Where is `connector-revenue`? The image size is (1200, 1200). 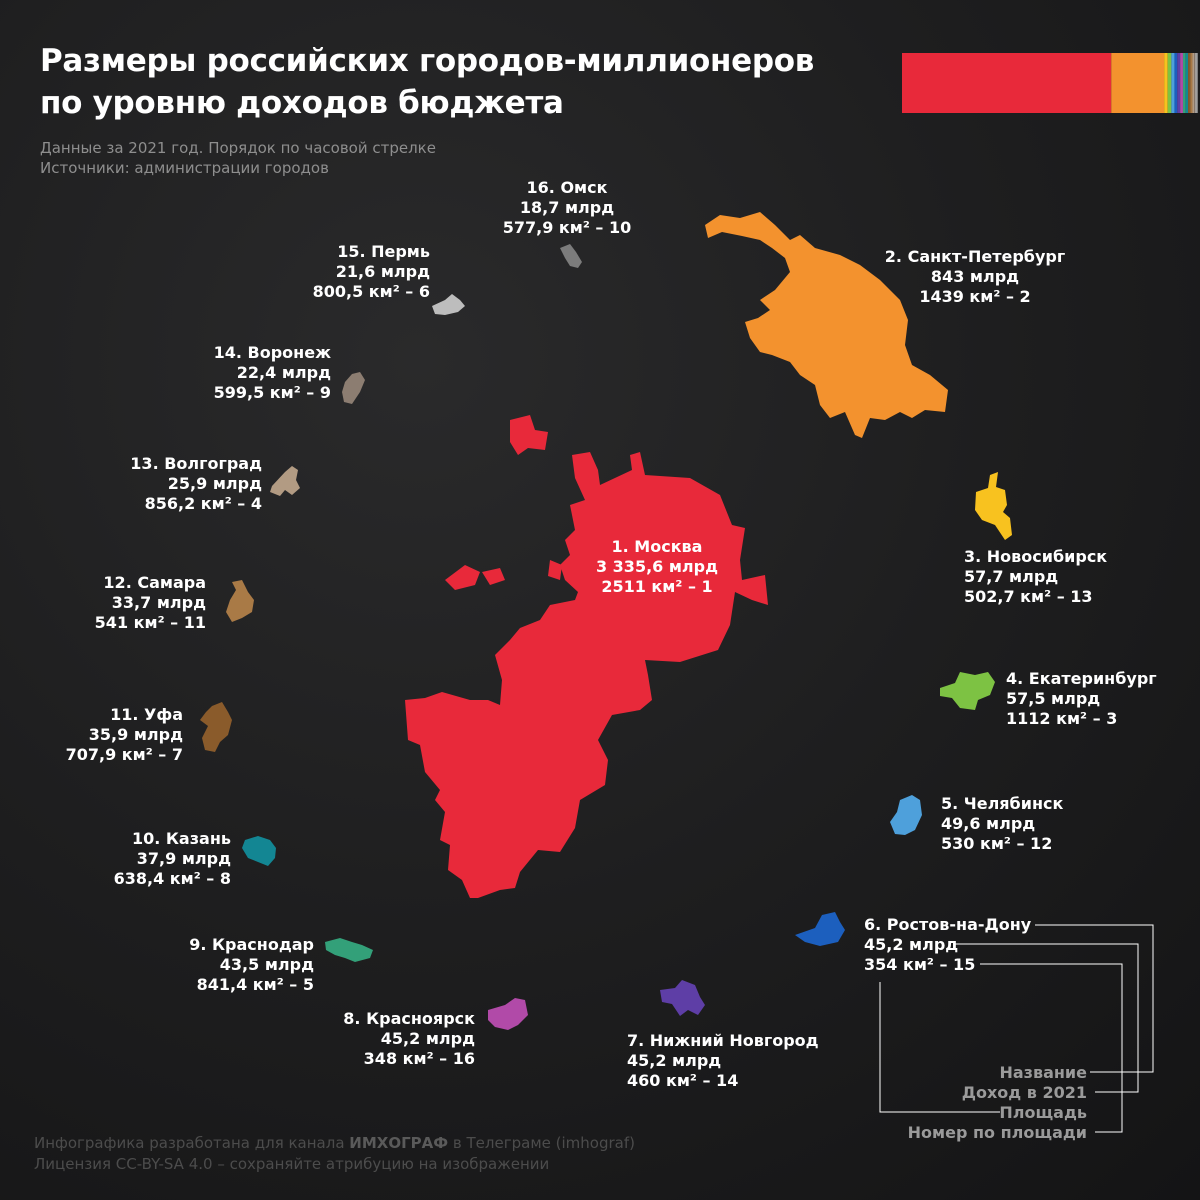 connector-revenue is located at coordinates (1047, 1018).